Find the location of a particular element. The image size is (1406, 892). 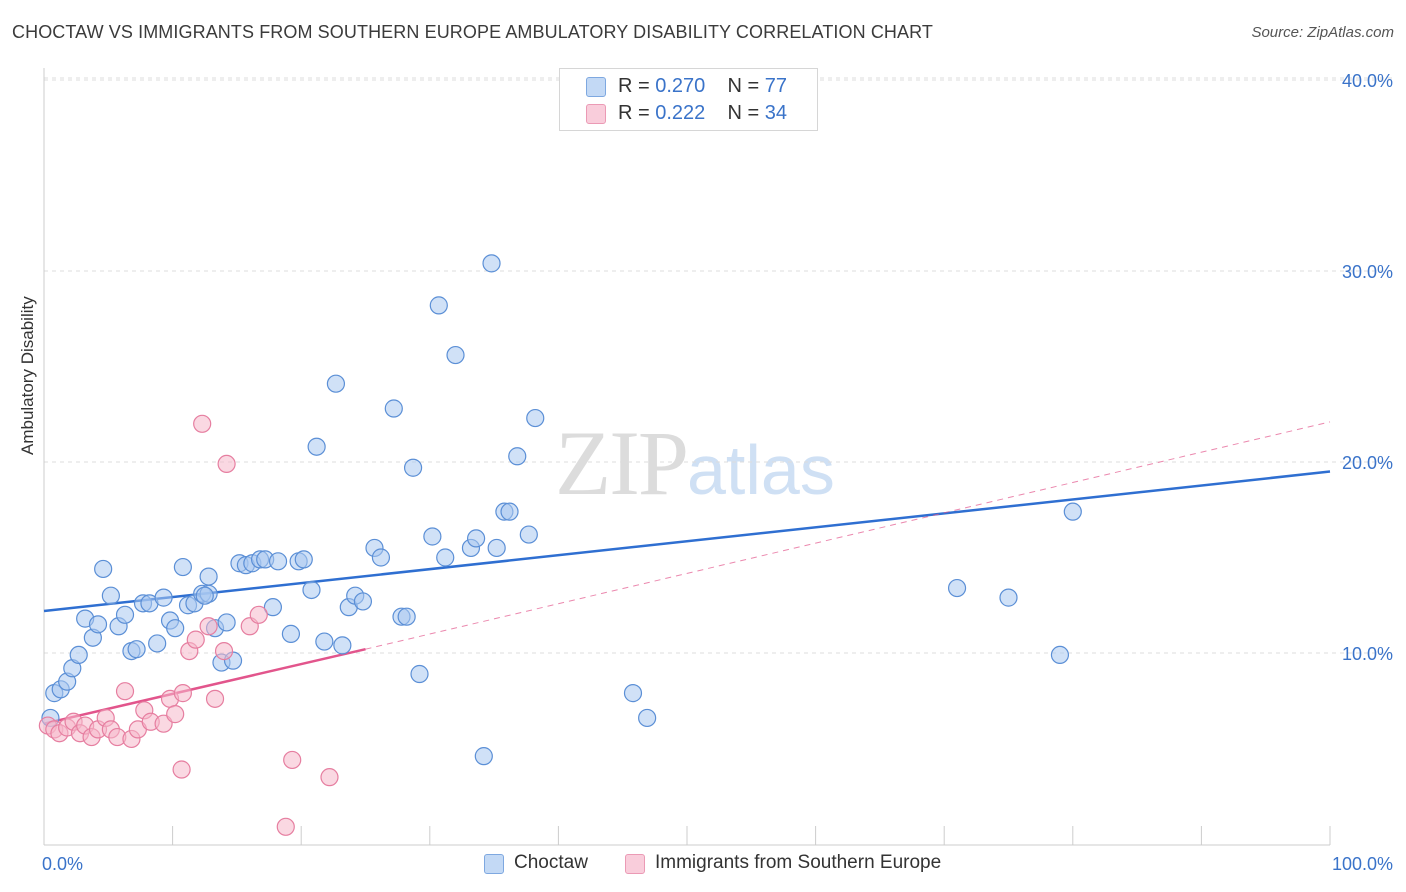

r-value-immigrants: 0.222 is located at coordinates (680, 113).